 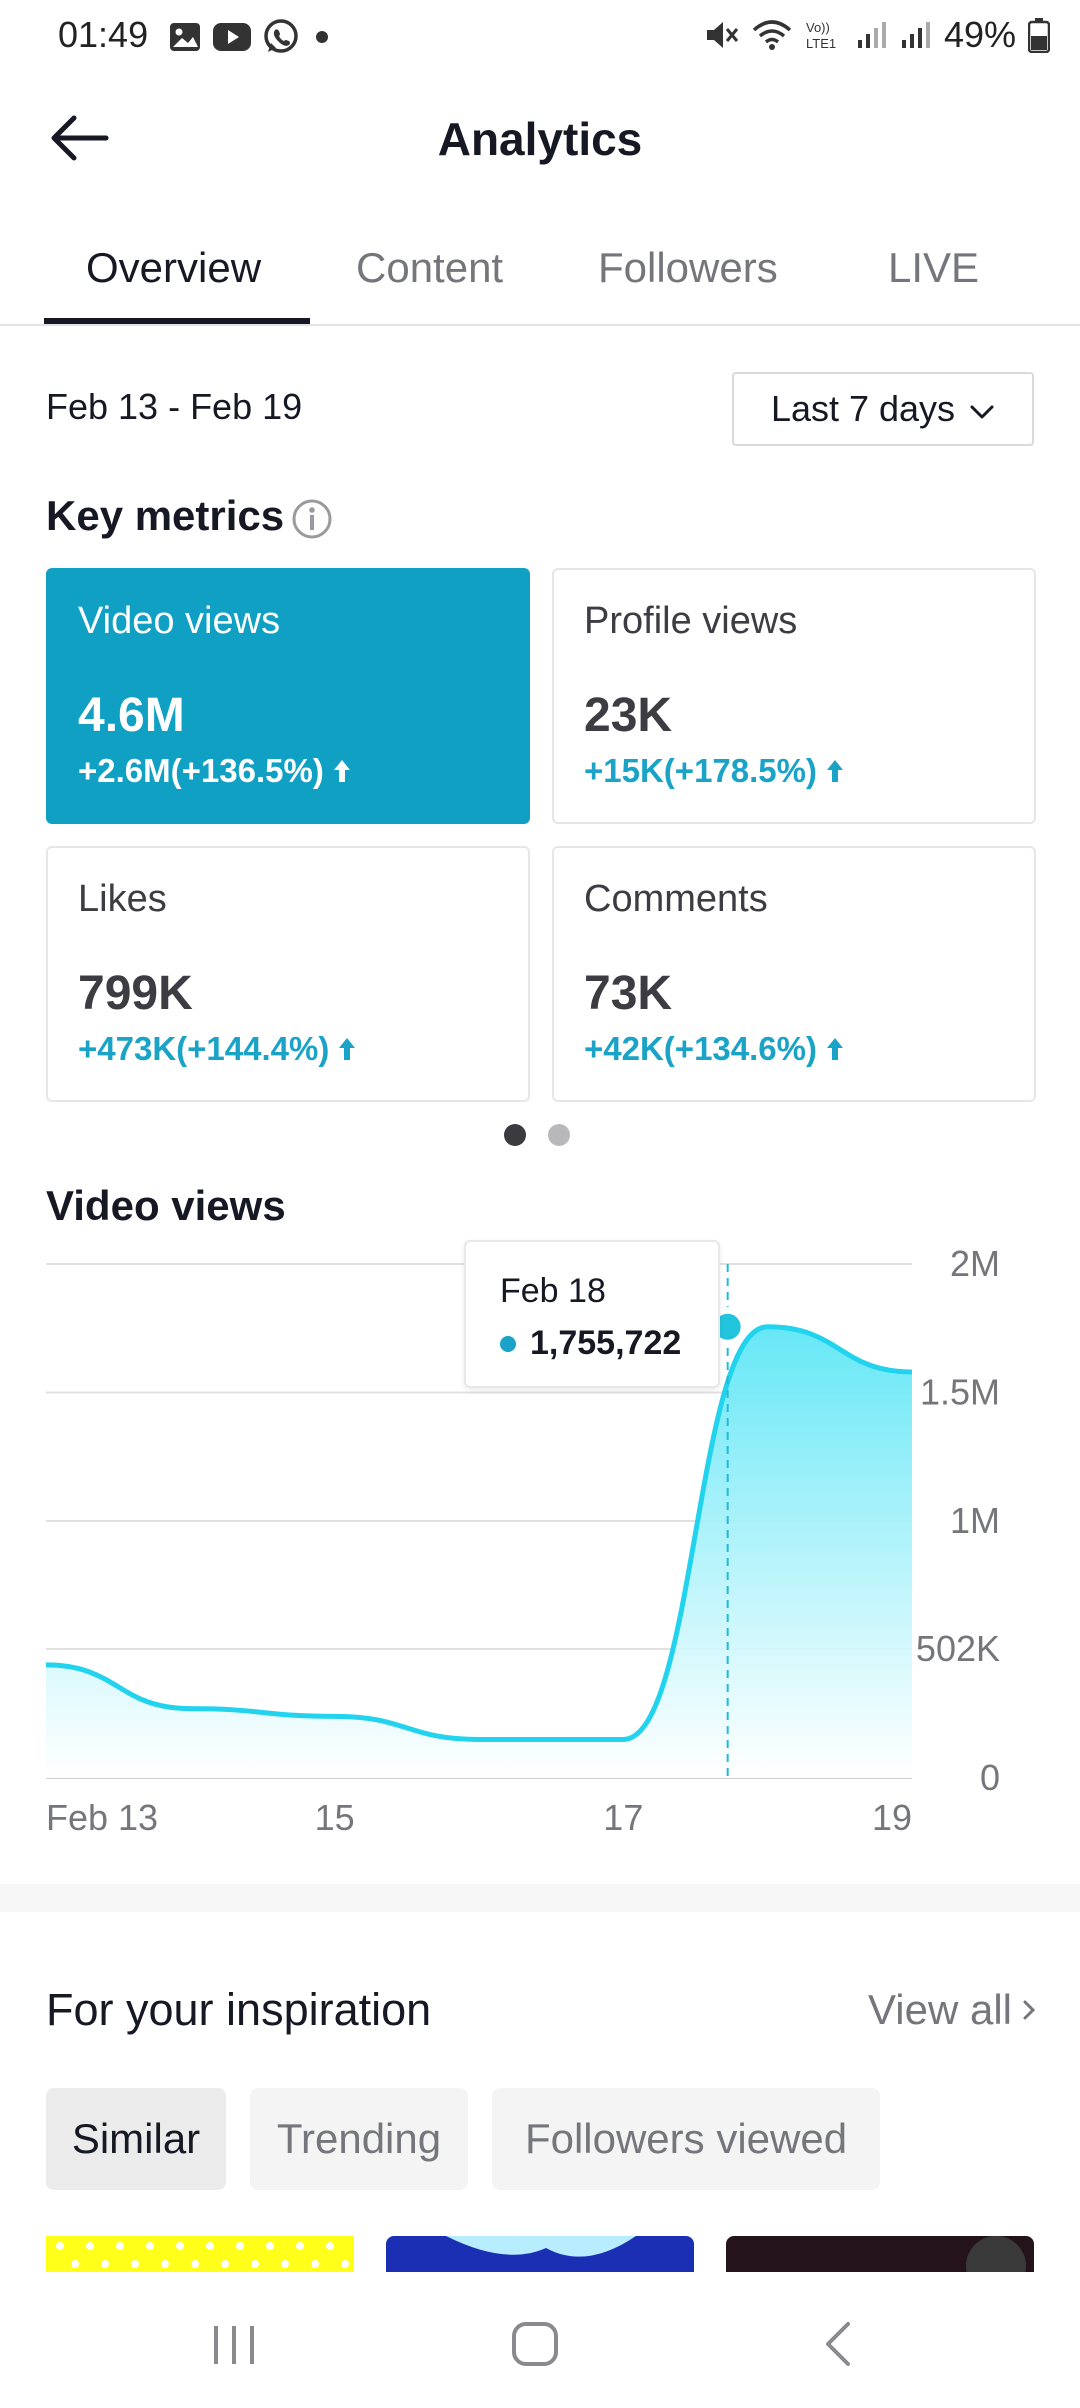 I want to click on x-tick-label: Feb 13, so click(x=102, y=1817).